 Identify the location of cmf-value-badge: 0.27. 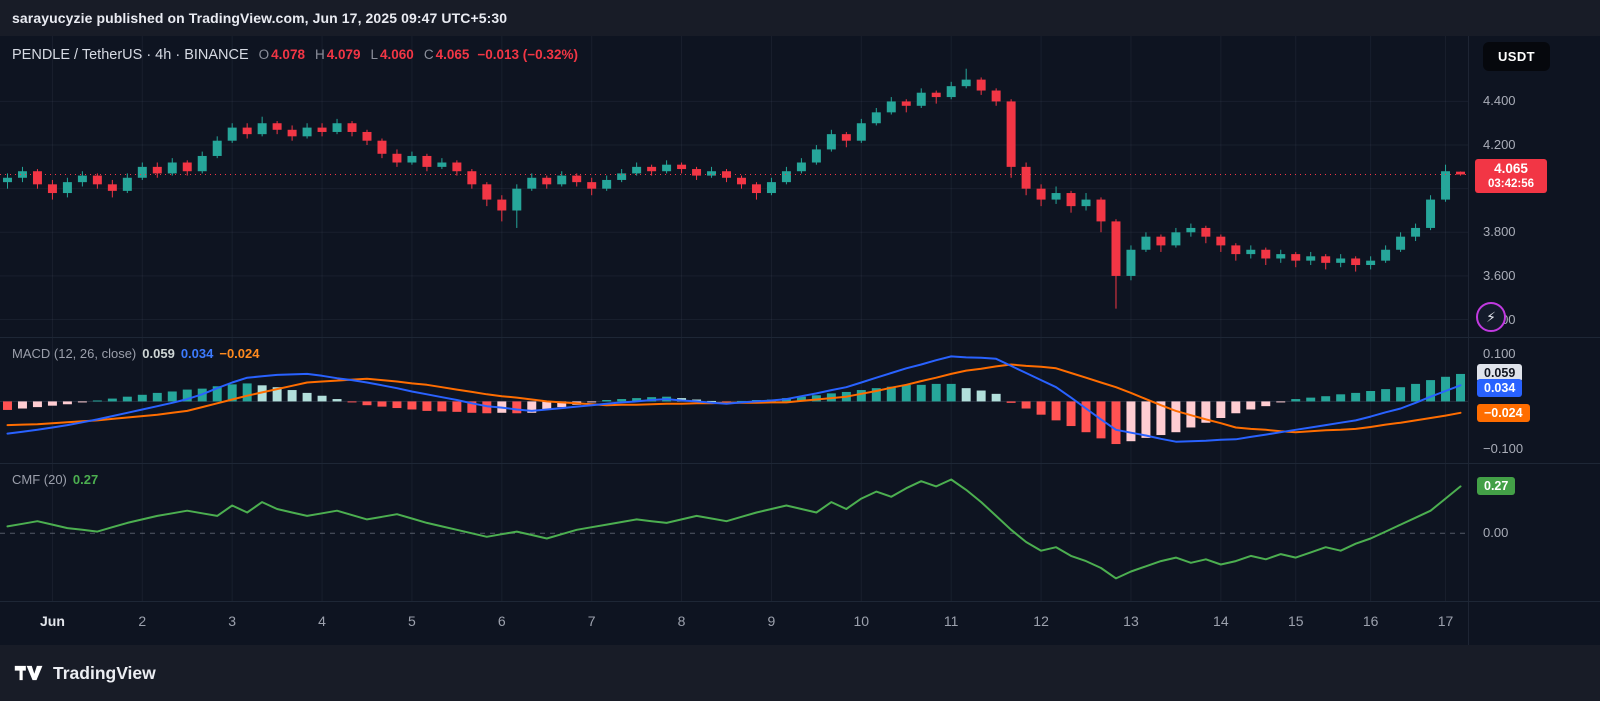
(1496, 486).